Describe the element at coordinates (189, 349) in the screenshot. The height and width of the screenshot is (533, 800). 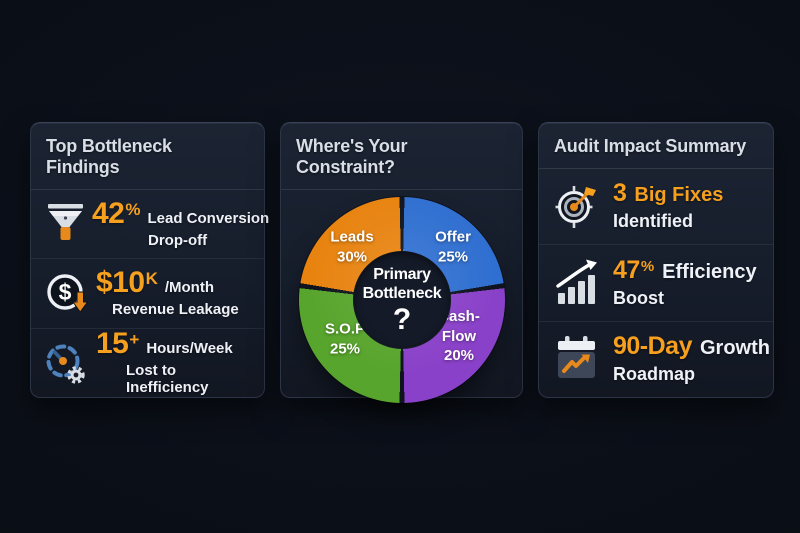
I see `finding-label: Hours/Week` at that location.